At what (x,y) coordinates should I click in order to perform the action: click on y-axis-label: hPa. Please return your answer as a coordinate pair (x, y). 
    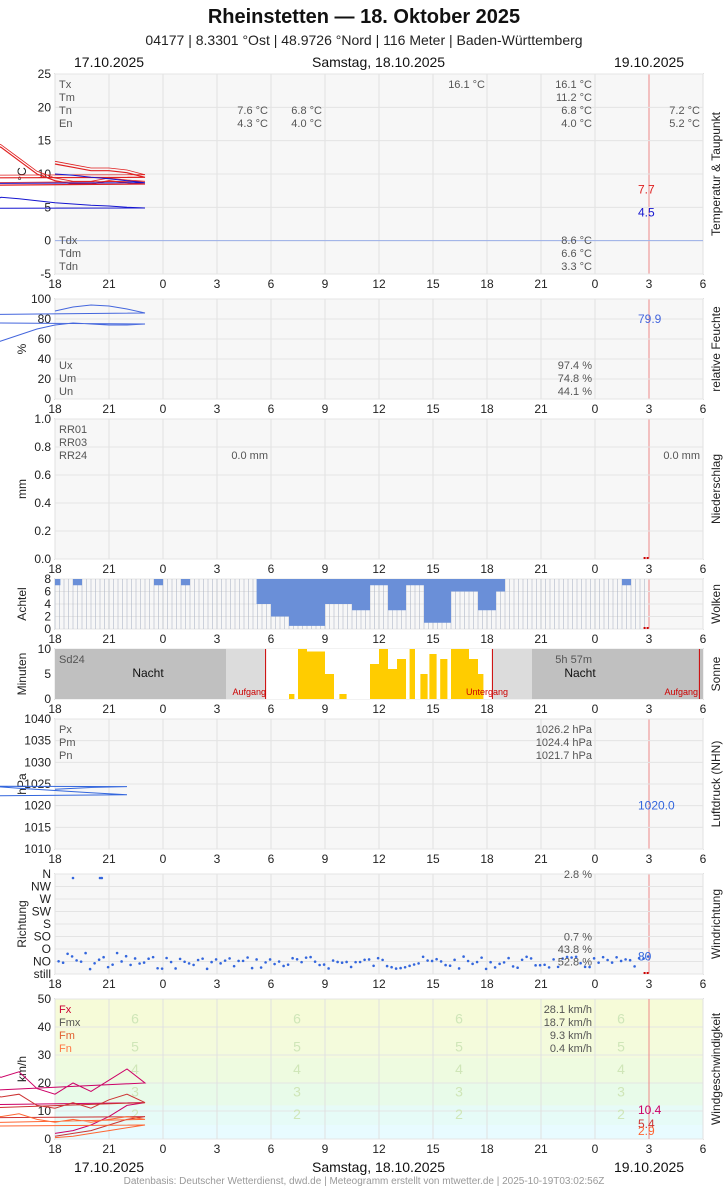
    Looking at the image, I should click on (22, 784).